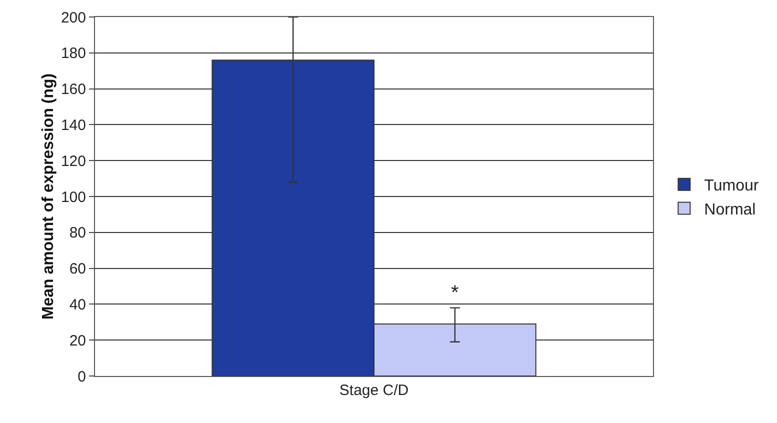  What do you see at coordinates (73, 161) in the screenshot?
I see `y-tick-label: 120` at bounding box center [73, 161].